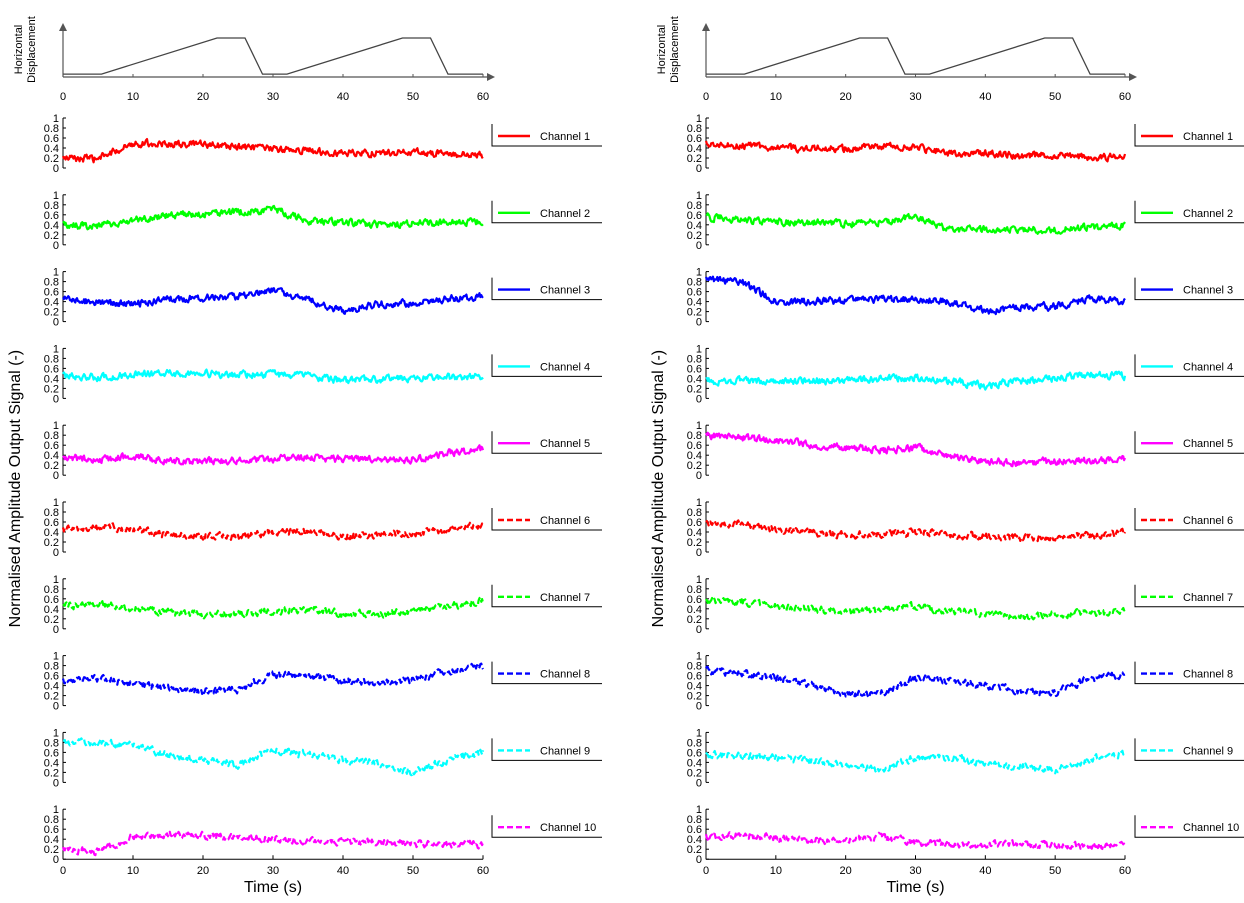 The width and height of the screenshot is (1244, 903). I want to click on channel-row: 00.20.40.60.81 Channel 1, so click(323, 144).